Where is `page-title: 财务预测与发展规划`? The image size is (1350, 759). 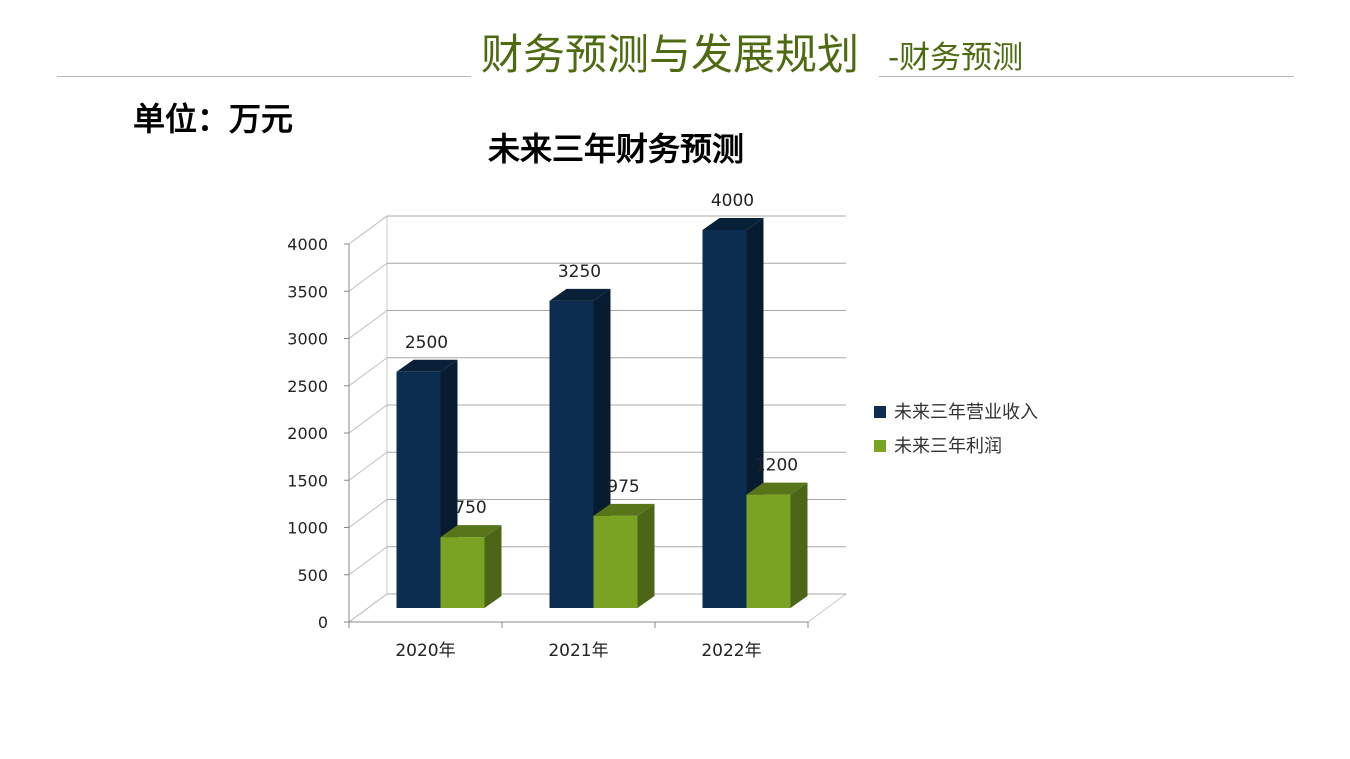 page-title: 财务预测与发展规划 is located at coordinates (670, 54).